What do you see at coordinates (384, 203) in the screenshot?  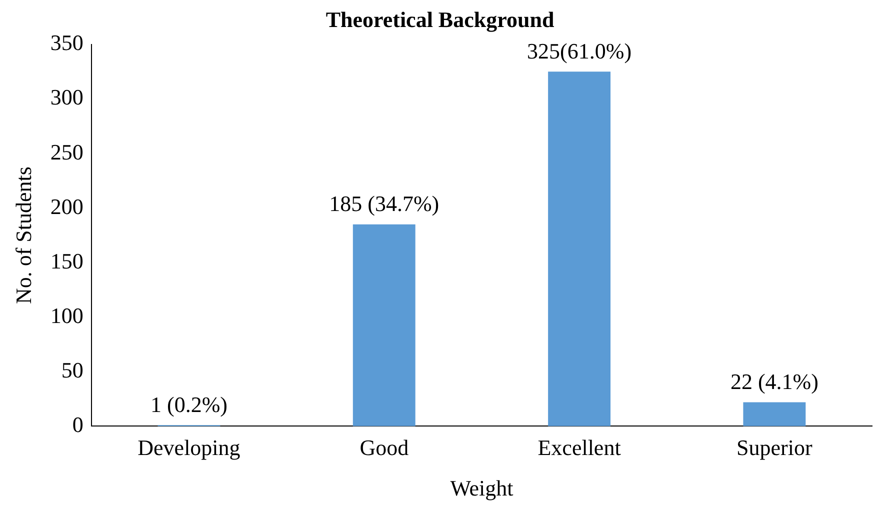 I see `data-label: 185 (34.7%)` at bounding box center [384, 203].